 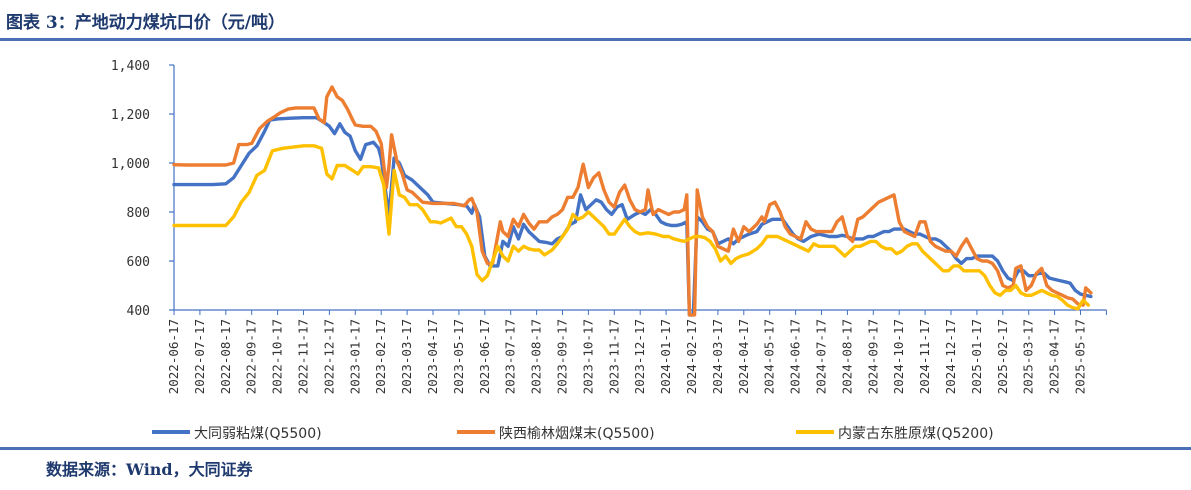 I want to click on x-tick-label: 2024-04-17, so click(x=743, y=356).